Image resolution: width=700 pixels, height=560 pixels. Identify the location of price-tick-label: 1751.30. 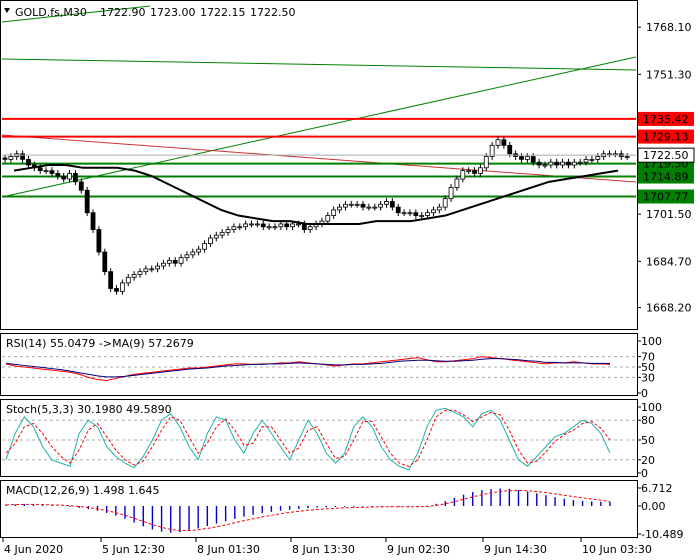
(669, 74).